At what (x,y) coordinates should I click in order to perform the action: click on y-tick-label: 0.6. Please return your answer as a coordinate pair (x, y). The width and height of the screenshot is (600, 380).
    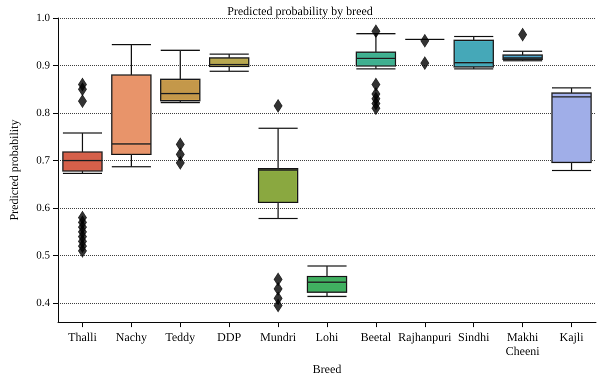
    Looking at the image, I should click on (43, 208).